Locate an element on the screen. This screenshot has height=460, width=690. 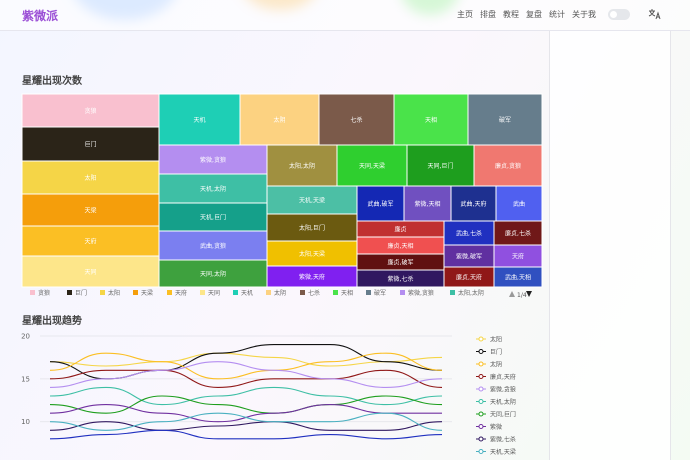
cell-label: 天机,太阴 is located at coordinates (213, 189).